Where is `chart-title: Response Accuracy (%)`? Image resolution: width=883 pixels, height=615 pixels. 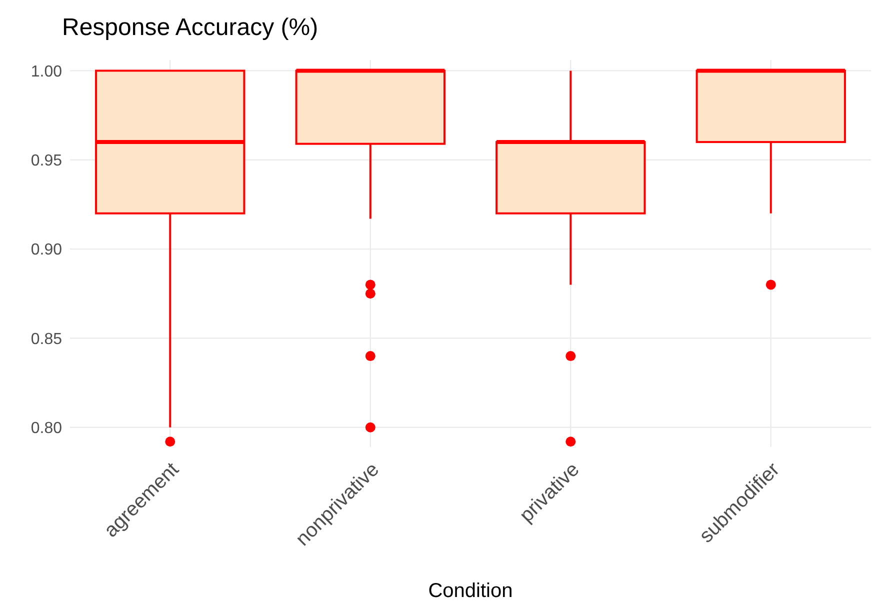
chart-title: Response Accuracy (%) is located at coordinates (190, 28).